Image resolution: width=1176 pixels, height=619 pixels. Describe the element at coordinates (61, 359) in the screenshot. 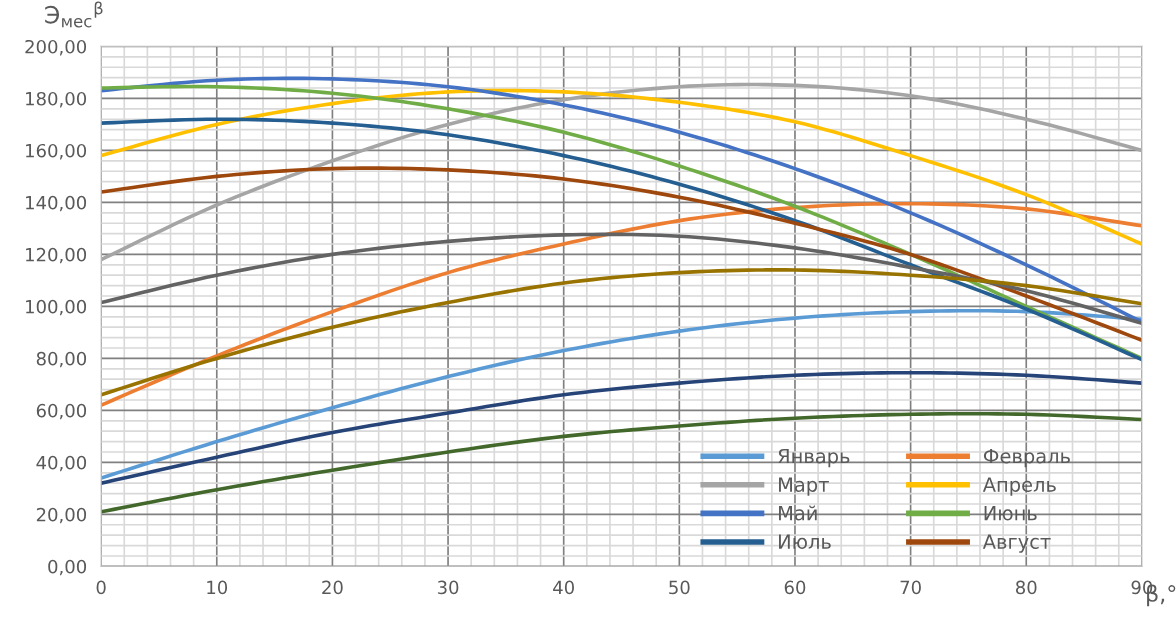

I see `y-tick-label: 80,00` at that location.